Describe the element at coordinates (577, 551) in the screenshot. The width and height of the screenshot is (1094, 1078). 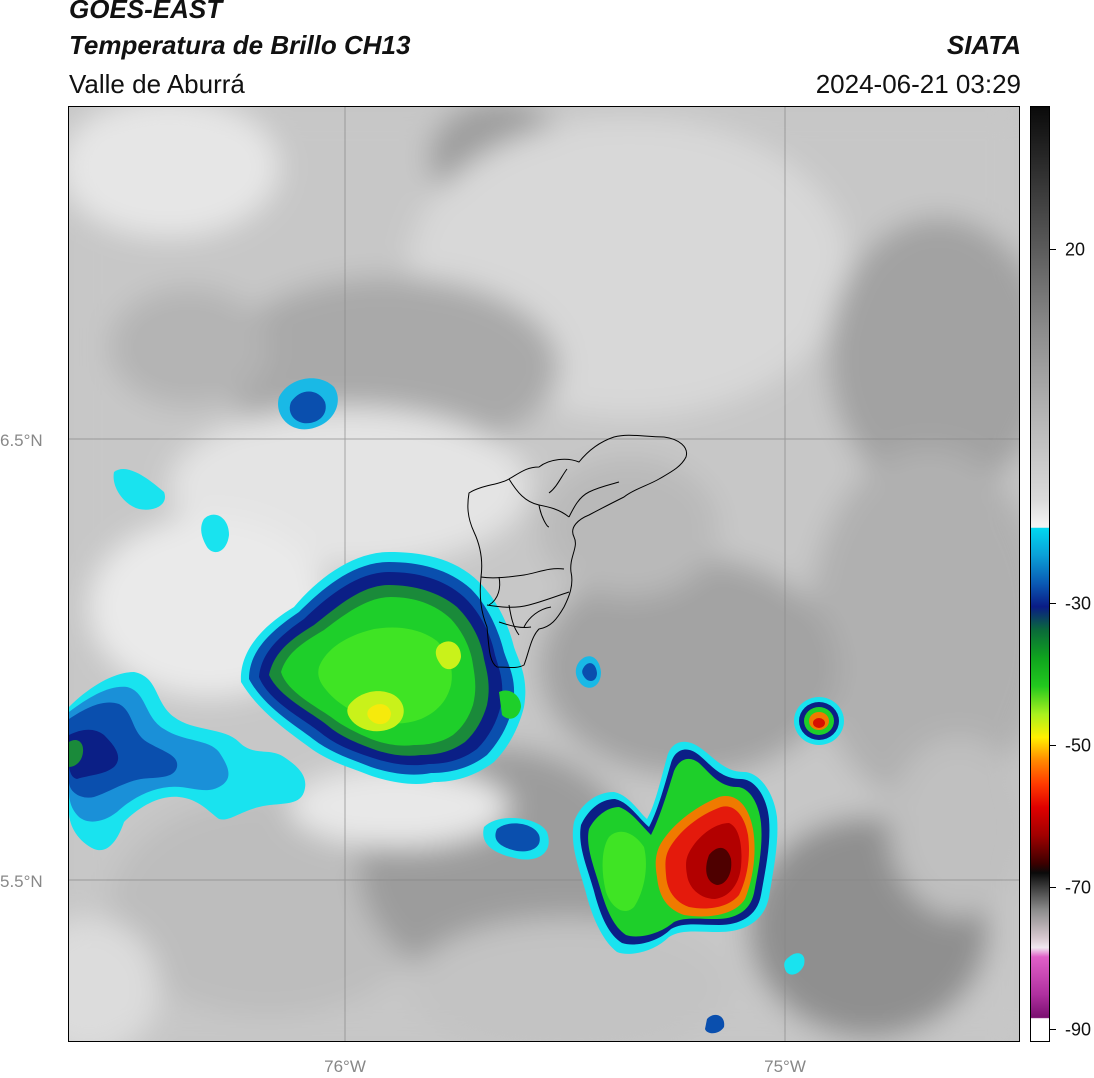
I see `municipal-boundaries` at that location.